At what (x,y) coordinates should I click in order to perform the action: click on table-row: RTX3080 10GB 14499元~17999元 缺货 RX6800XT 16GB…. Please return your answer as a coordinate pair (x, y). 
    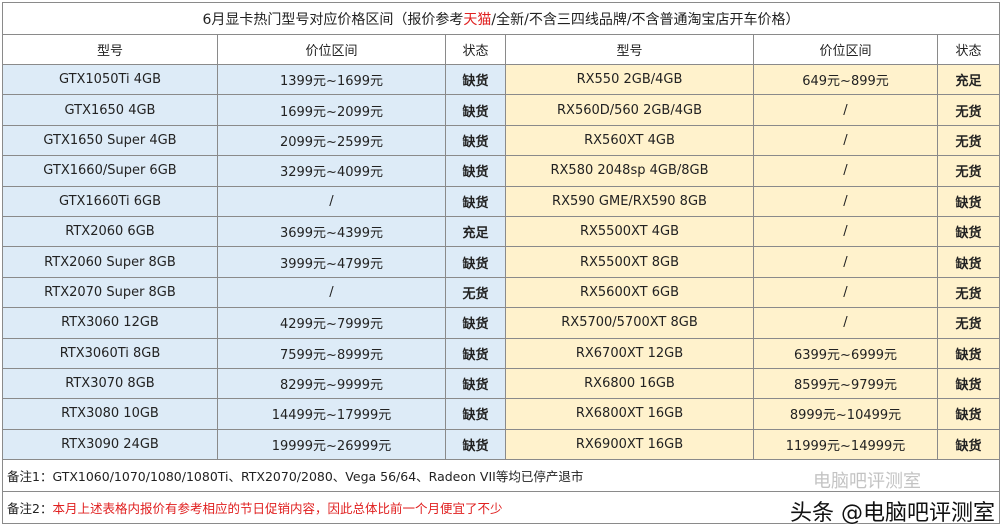
    Looking at the image, I should click on (501, 414).